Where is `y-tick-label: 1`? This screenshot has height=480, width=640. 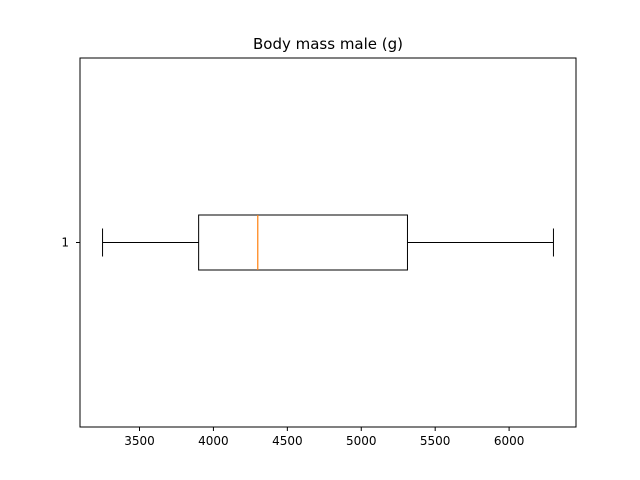 y-tick-label: 1 is located at coordinates (65, 243).